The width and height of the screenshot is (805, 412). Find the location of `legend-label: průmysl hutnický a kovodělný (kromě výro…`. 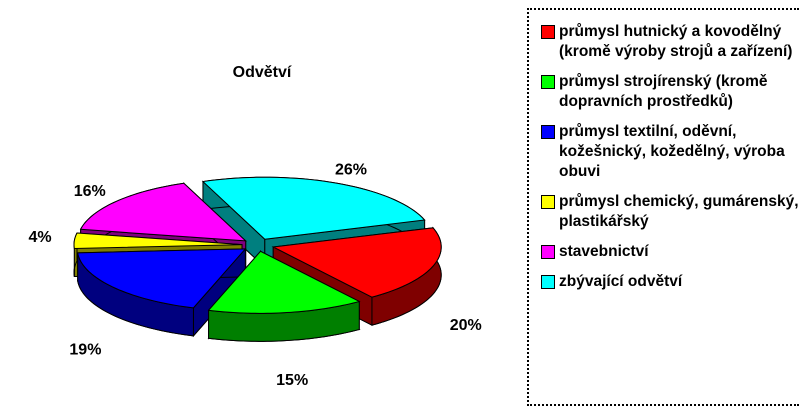

legend-label: průmysl hutnický a kovodělný (kromě výro… is located at coordinates (676, 41).